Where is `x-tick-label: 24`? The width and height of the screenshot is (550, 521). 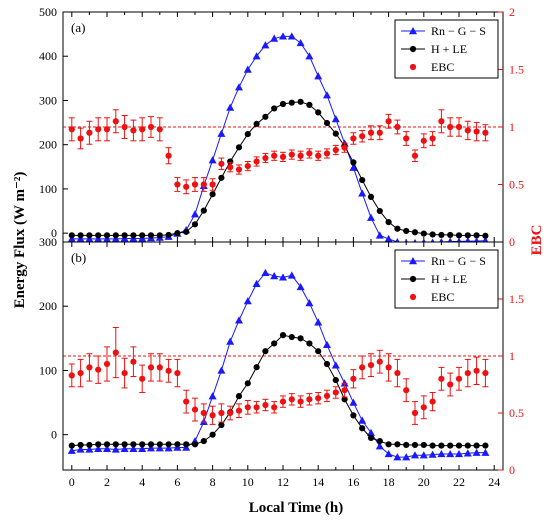
x-tick-label: 24 is located at coordinates (494, 482).